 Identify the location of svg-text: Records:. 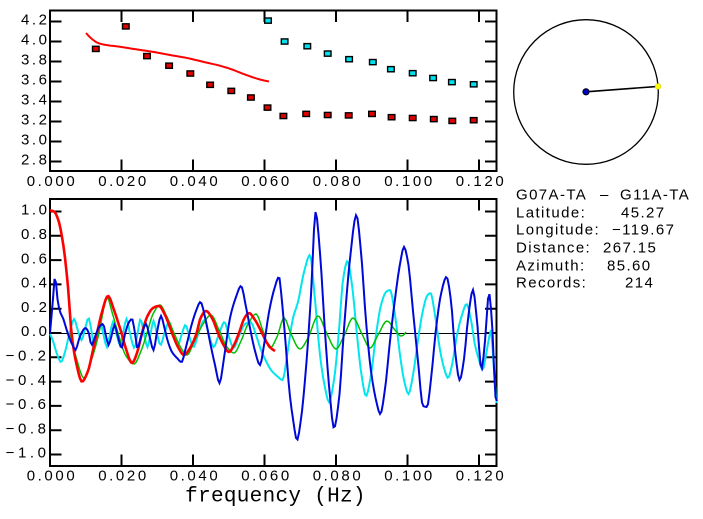
(551, 282).